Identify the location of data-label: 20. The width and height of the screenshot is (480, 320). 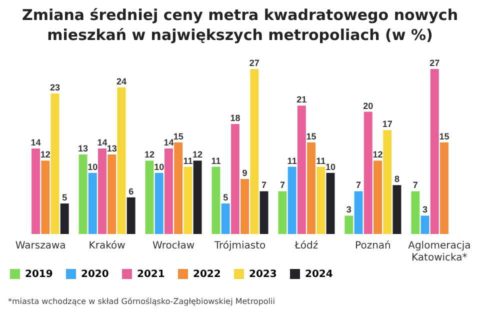
(368, 105).